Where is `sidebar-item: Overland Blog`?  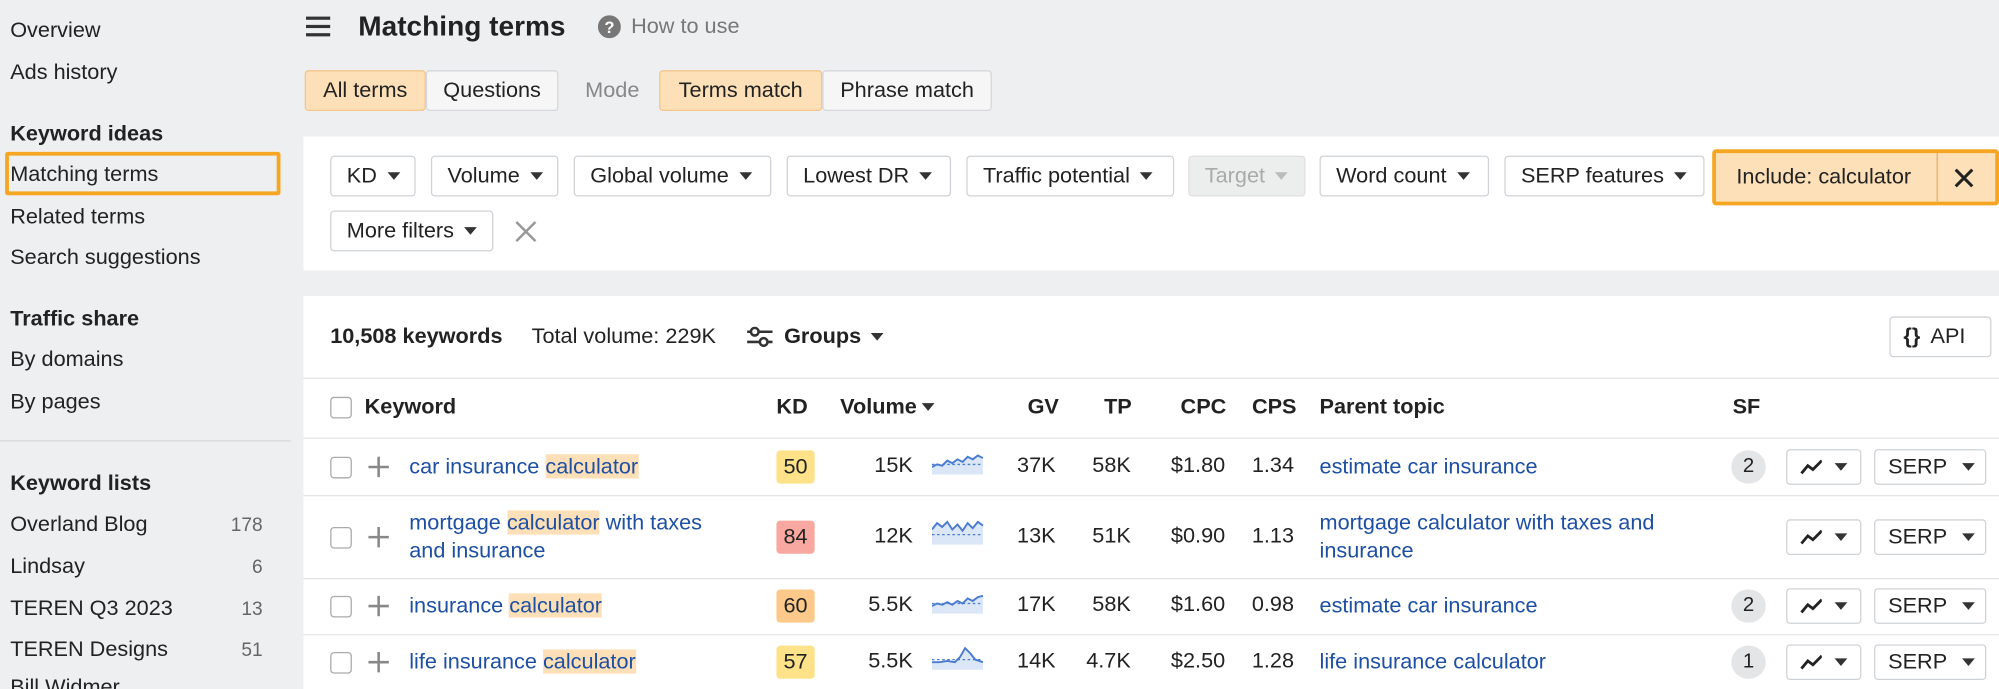
sidebar-item: Overland Blog is located at coordinates (79, 523).